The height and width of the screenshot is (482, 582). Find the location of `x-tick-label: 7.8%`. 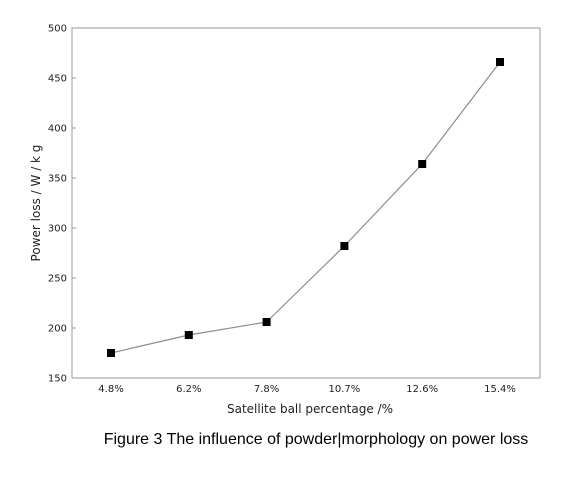

x-tick-label: 7.8% is located at coordinates (266, 389).